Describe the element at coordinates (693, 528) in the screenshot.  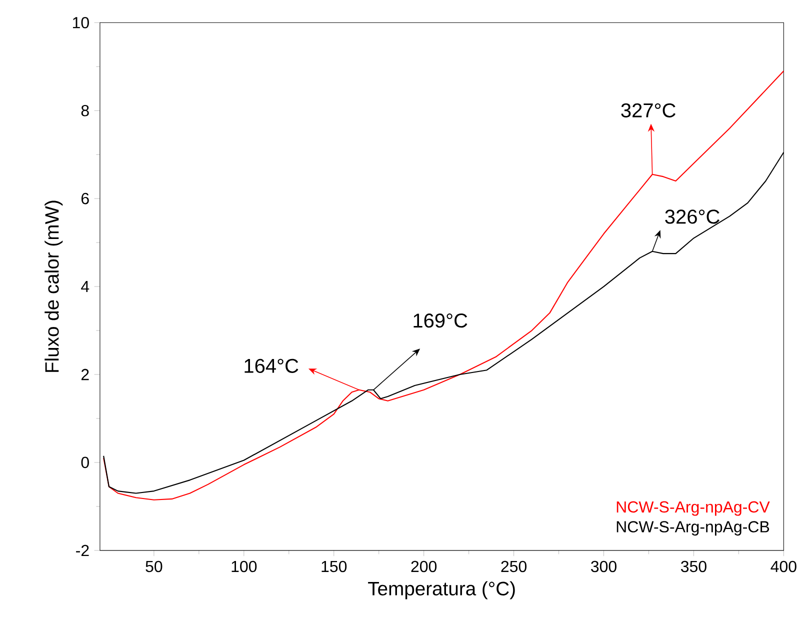
I see `text: NCW-S-Arg-npAg-CB` at that location.